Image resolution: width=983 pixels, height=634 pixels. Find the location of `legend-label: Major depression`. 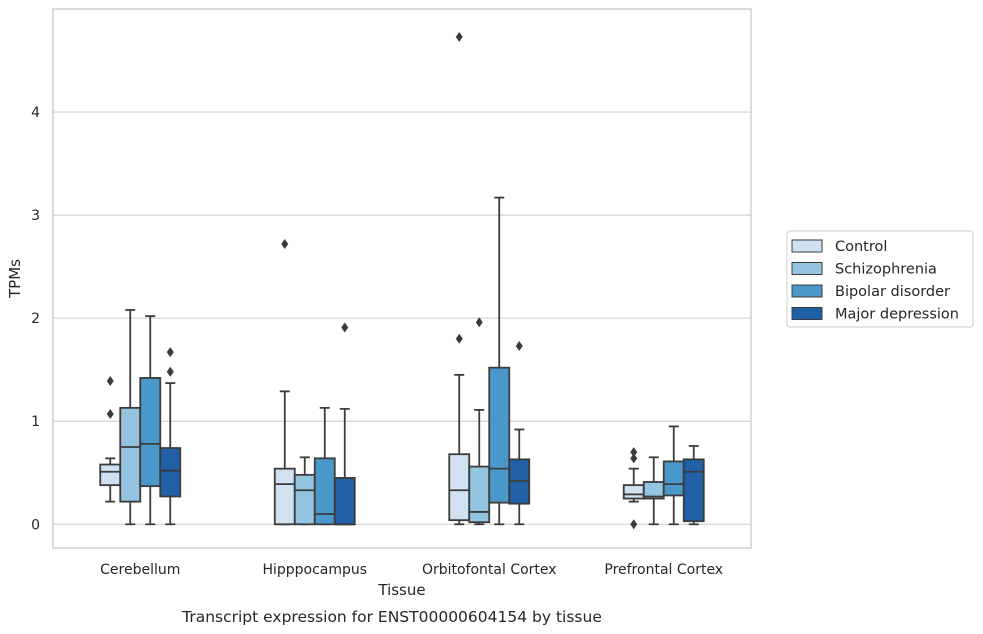

legend-label: Major depression is located at coordinates (897, 315).